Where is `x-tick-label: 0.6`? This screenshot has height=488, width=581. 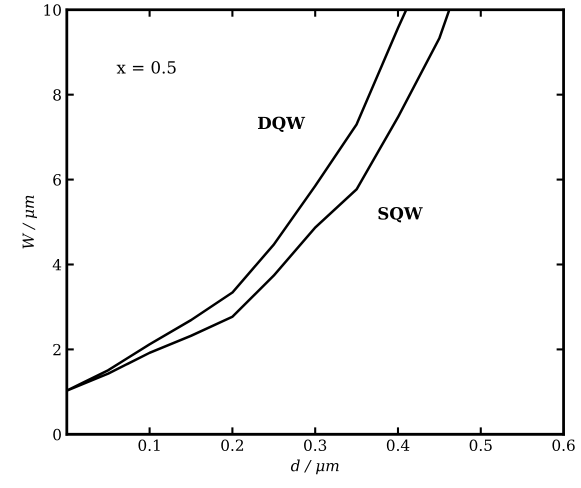
x-tick-label: 0.6 is located at coordinates (563, 445).